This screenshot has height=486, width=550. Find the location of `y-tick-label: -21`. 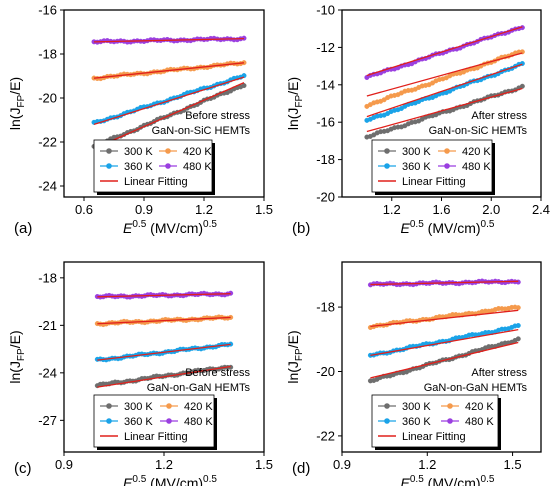

y-tick-label: -21 is located at coordinates (47, 325).